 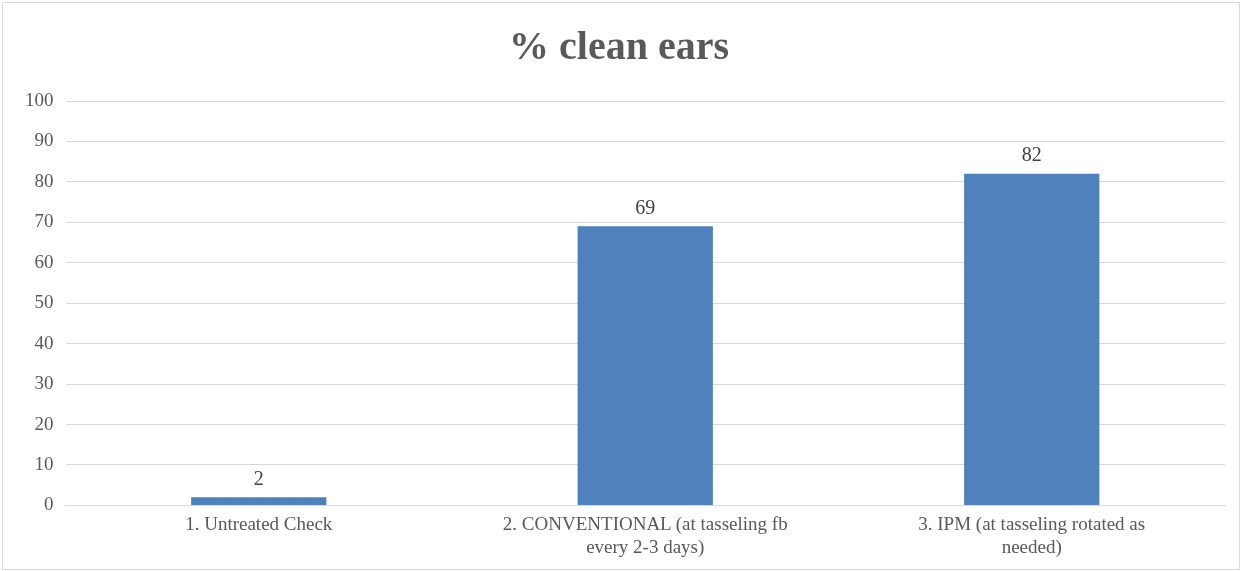 What do you see at coordinates (619, 46) in the screenshot?
I see `chart-title: % clean ears` at bounding box center [619, 46].